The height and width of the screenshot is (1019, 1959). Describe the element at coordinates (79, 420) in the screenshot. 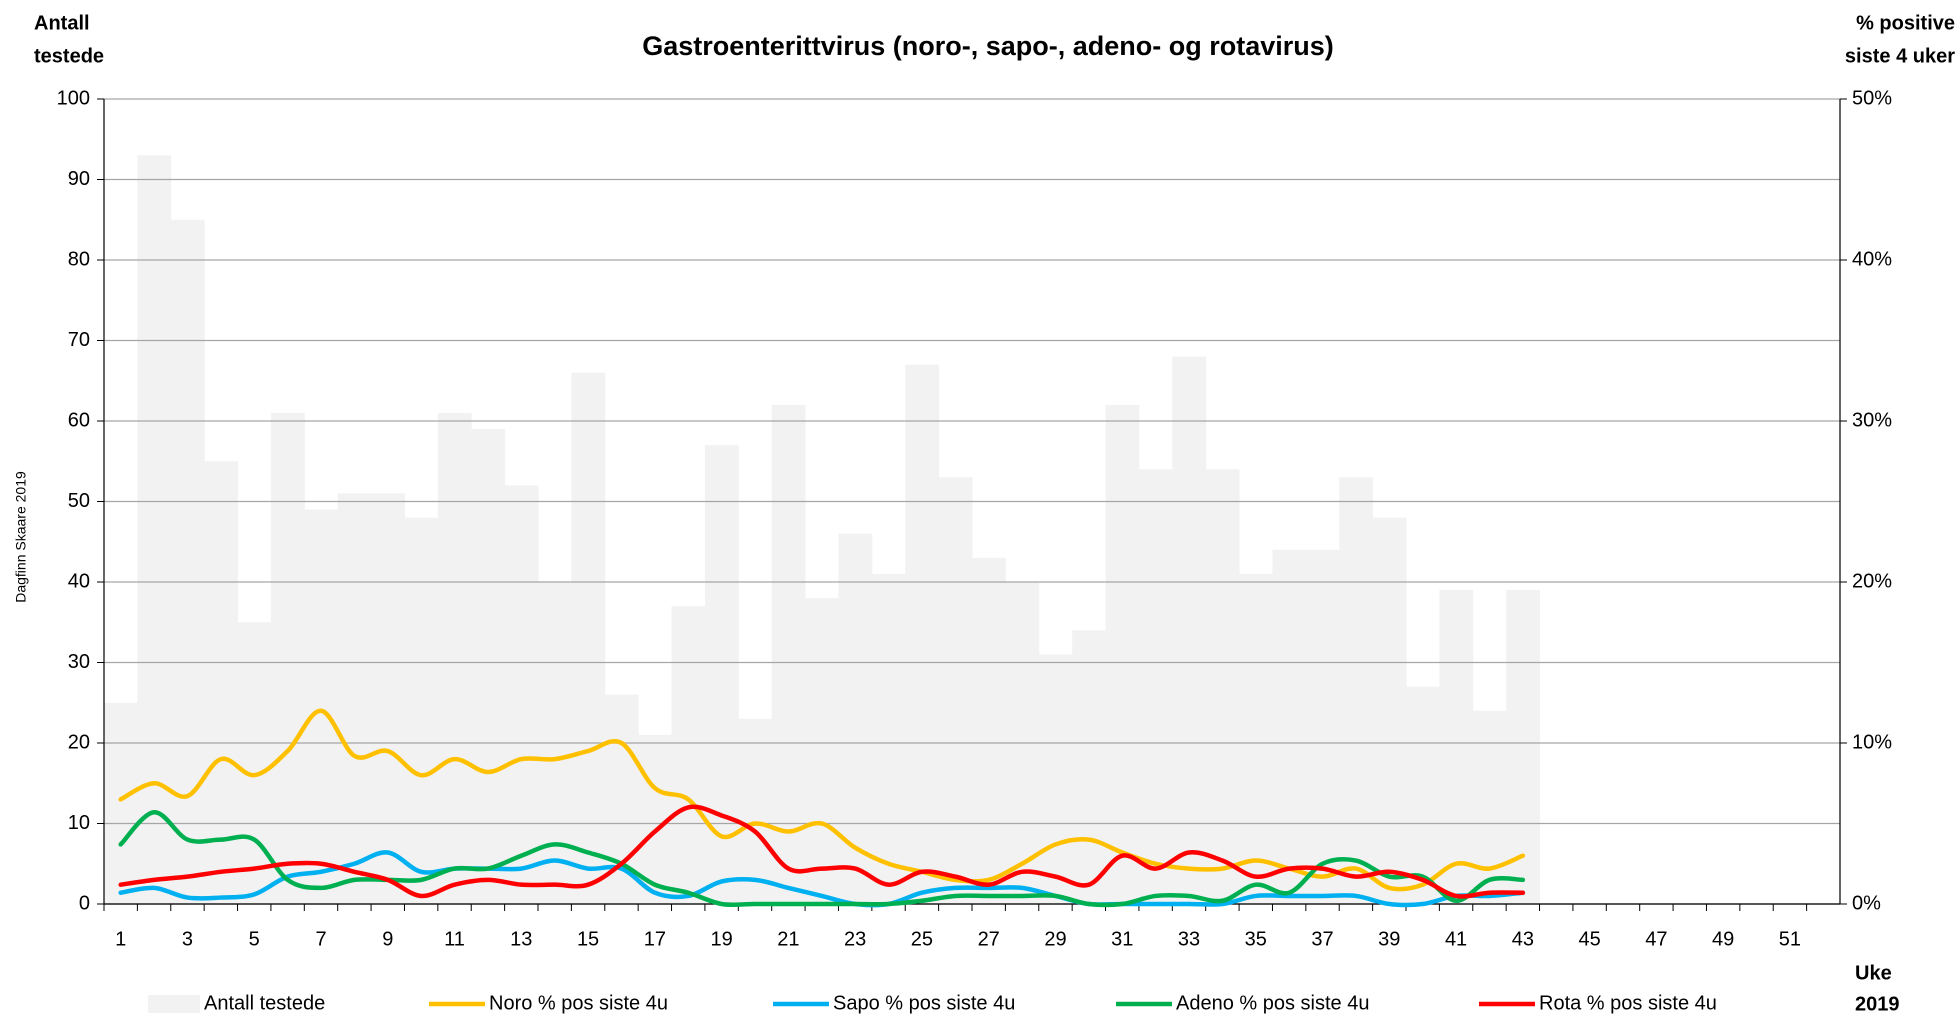

I see `y-tick-label: 60` at that location.